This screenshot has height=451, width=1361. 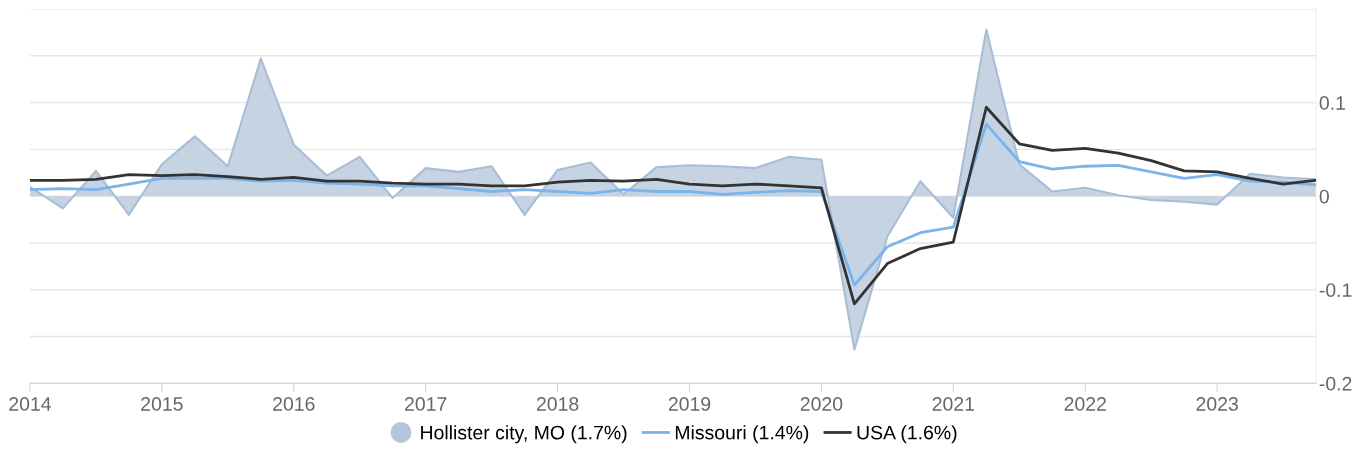 What do you see at coordinates (689, 404) in the screenshot?
I see `x-tick-label: 2019` at bounding box center [689, 404].